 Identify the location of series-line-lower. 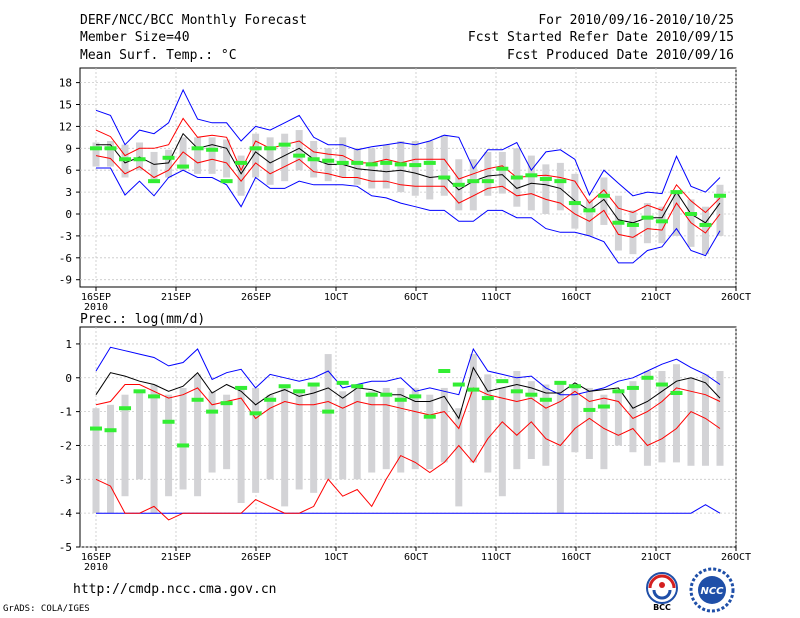
(408, 194).